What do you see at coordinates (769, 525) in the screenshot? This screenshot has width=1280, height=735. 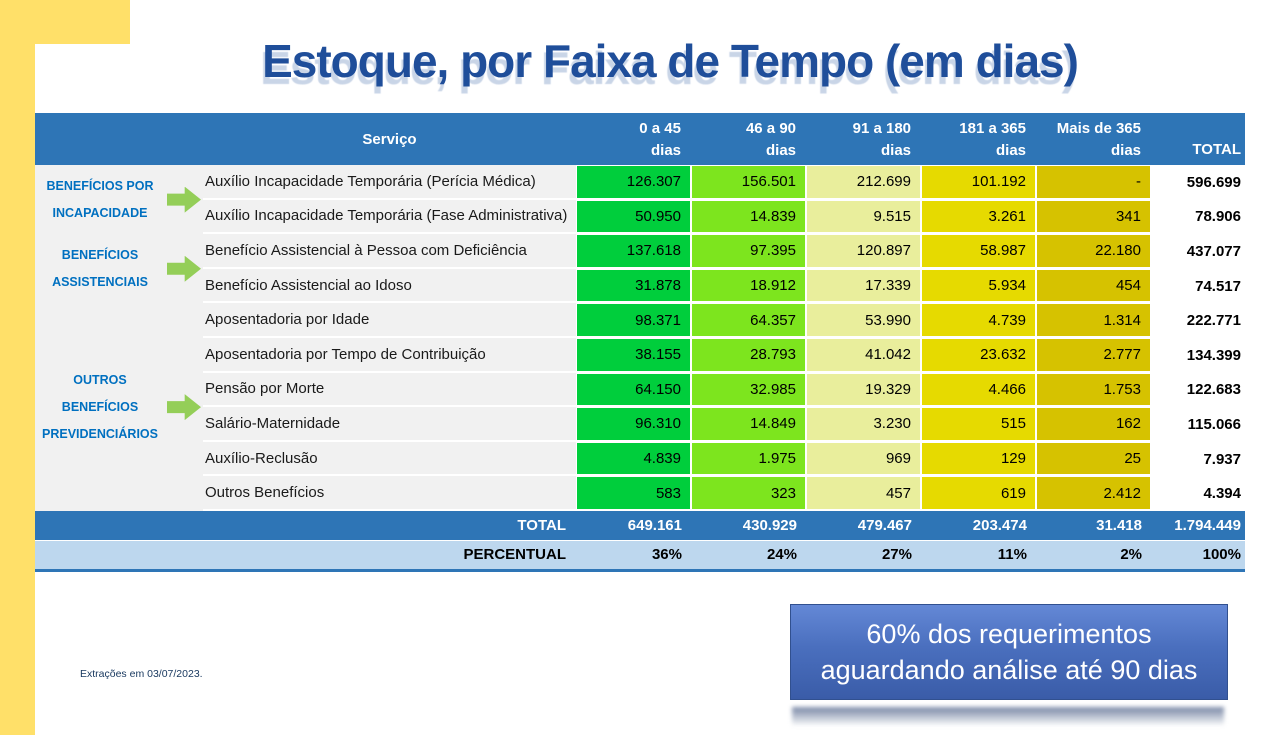 I see `total-value: 430.929` at bounding box center [769, 525].